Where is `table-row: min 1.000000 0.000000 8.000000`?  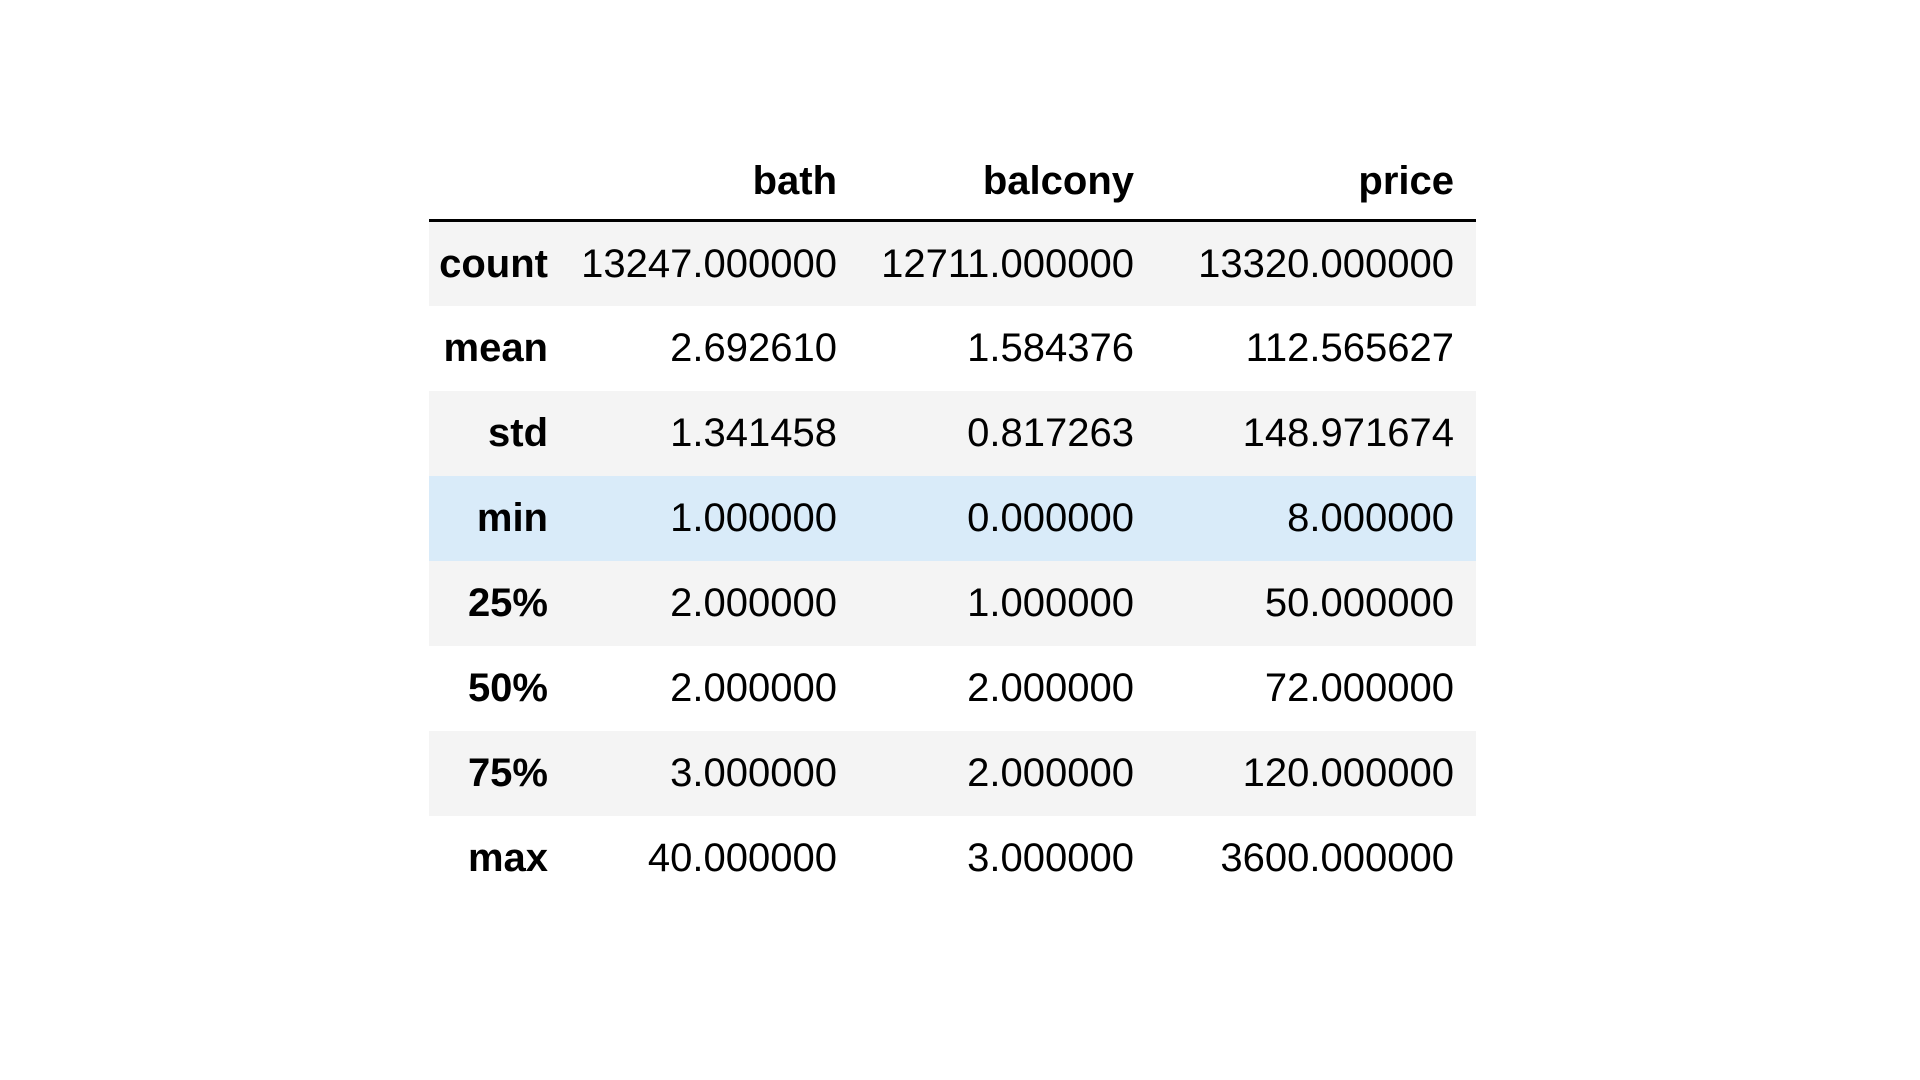
table-row: min 1.000000 0.000000 8.000000 is located at coordinates (952, 518).